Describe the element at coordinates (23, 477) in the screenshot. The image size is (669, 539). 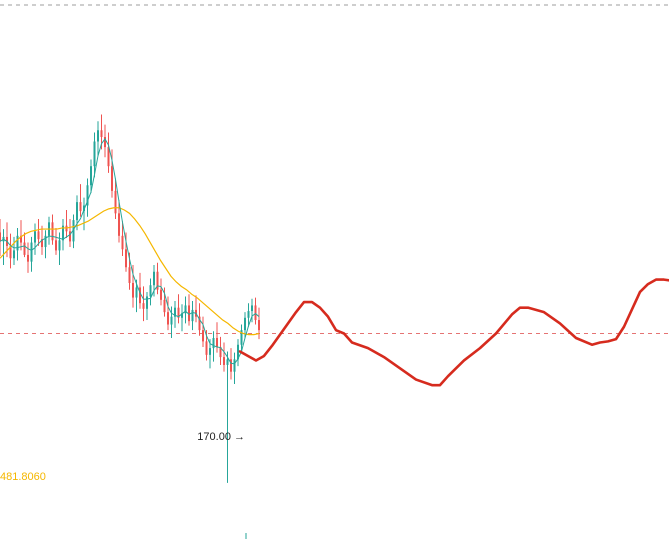
I see `ma-value-label: 481.8060` at that location.